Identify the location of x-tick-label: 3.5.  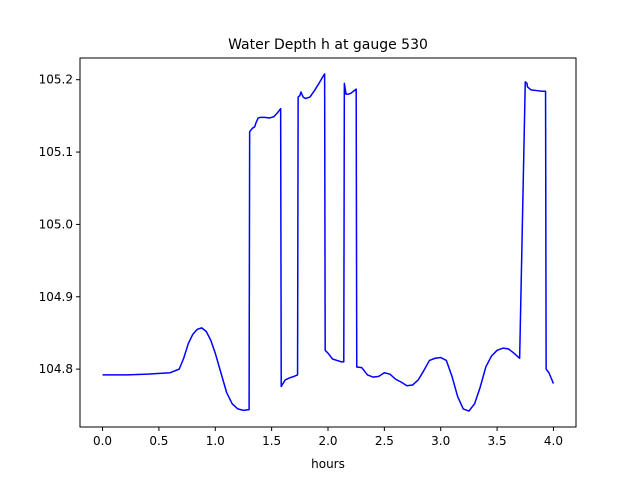
(497, 441).